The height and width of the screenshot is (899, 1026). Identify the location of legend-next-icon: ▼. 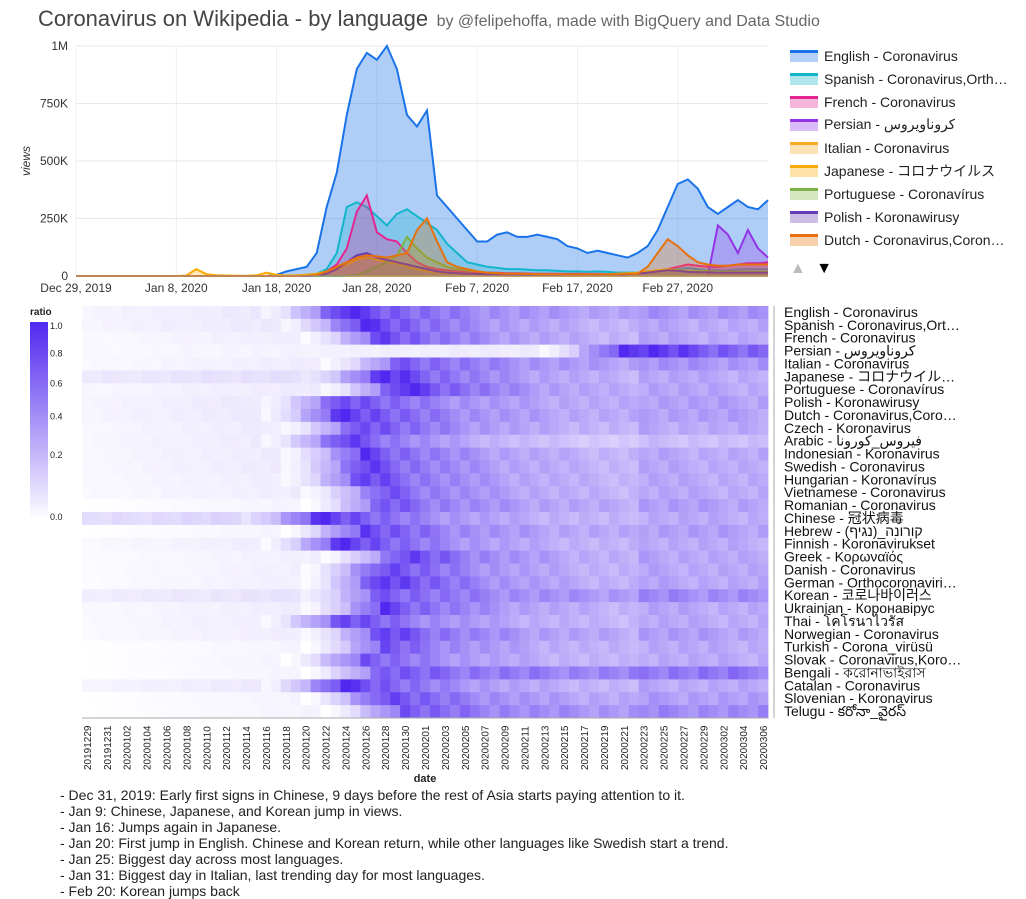
(824, 268).